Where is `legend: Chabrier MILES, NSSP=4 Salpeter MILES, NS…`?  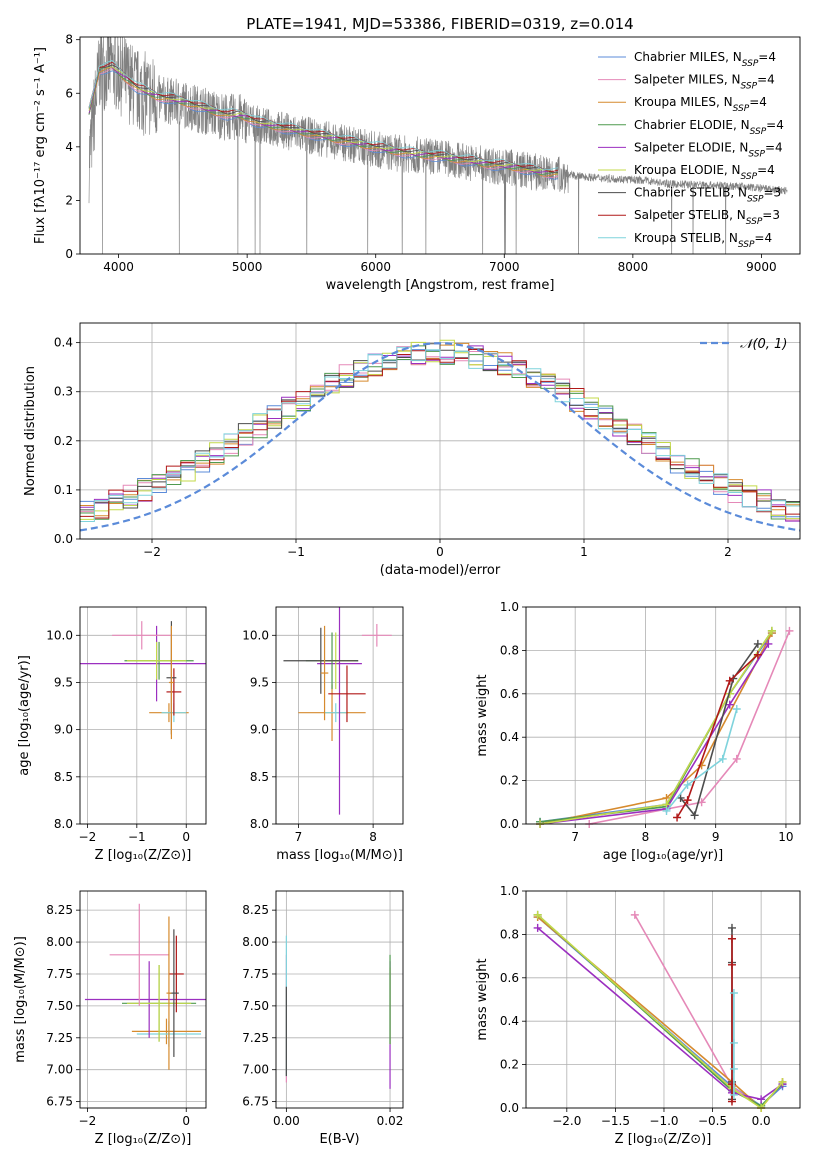
legend: Chabrier MILES, NSSP=4 Salpeter MILES, NS… is located at coordinates (691, 150).